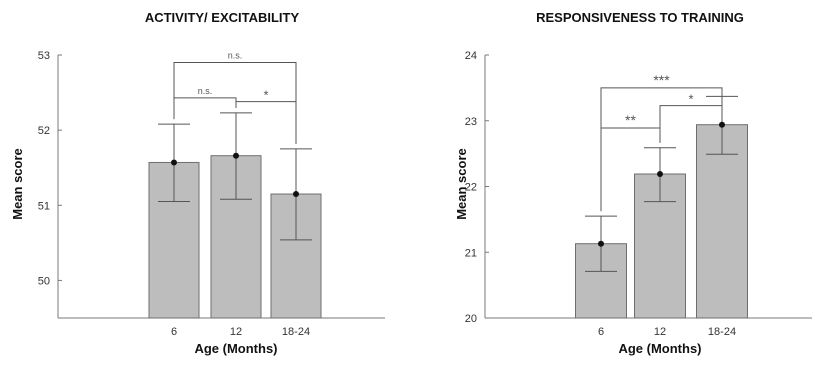 The image size is (820, 365). What do you see at coordinates (222, 17) in the screenshot?
I see `chart-title: ACTIVITY/ EXCITABILITY` at bounding box center [222, 17].